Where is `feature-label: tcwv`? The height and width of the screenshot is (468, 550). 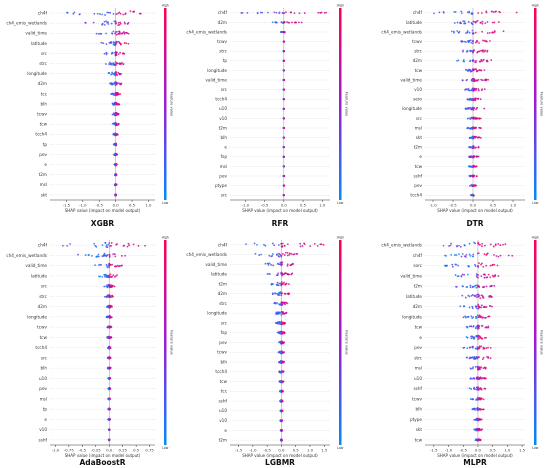
feature-label: tcwv is located at coordinates (42, 114).